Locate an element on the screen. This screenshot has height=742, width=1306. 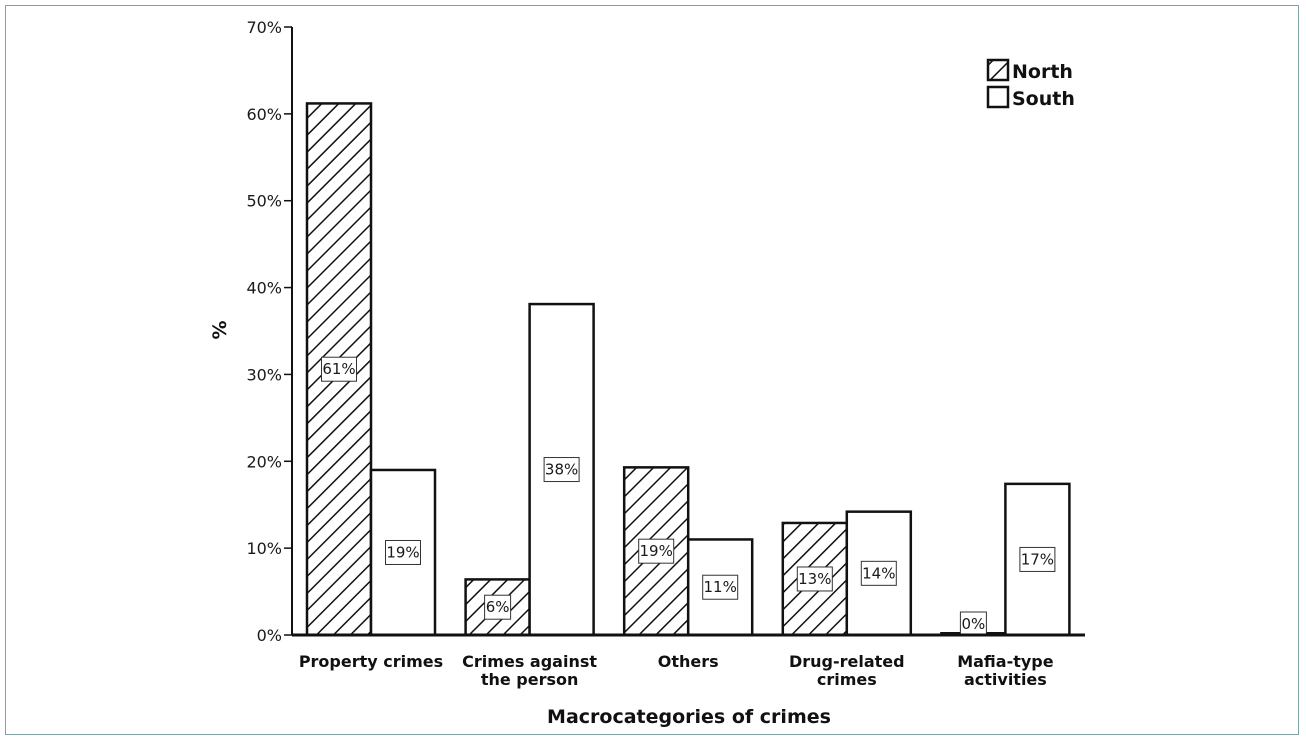
data-label-south-3: 14% is located at coordinates (878, 573).